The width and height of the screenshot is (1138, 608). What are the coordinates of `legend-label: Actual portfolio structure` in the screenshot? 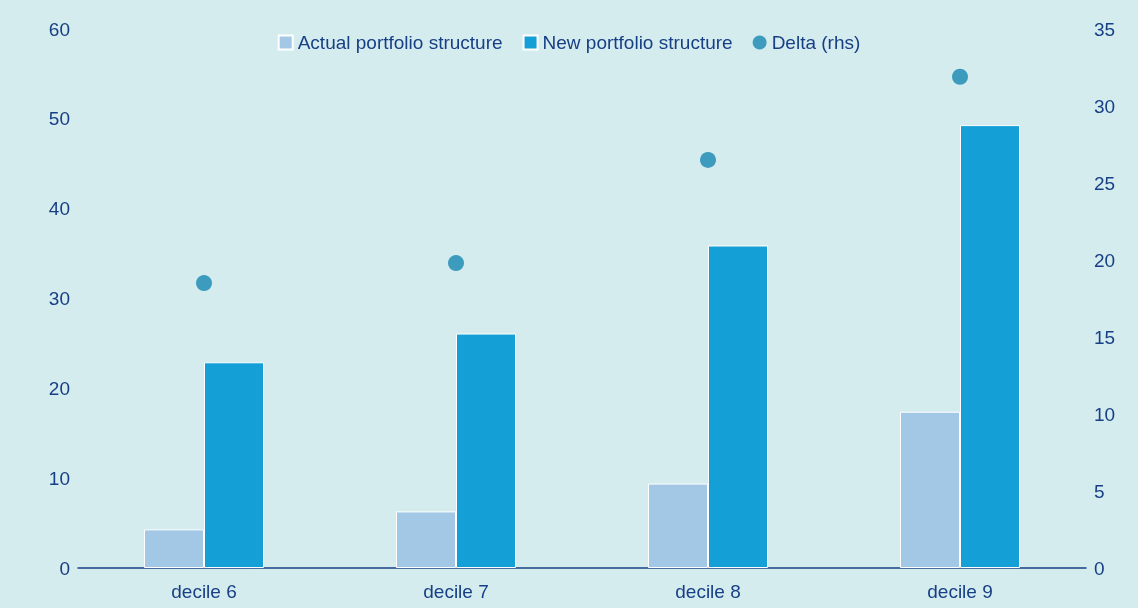 It's located at (400, 42).